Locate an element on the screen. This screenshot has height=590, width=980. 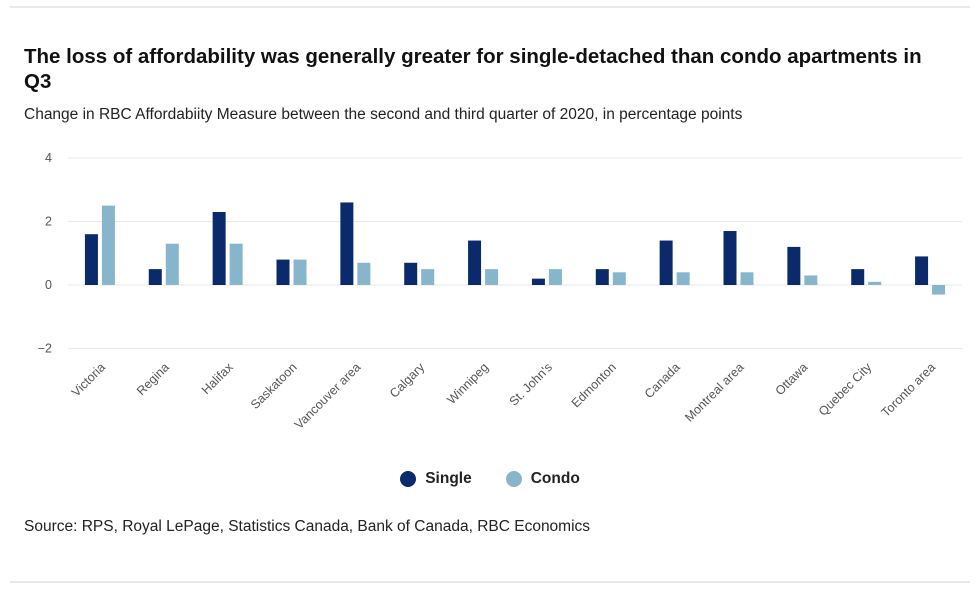
legend-item-condo: Condo is located at coordinates (542, 479).